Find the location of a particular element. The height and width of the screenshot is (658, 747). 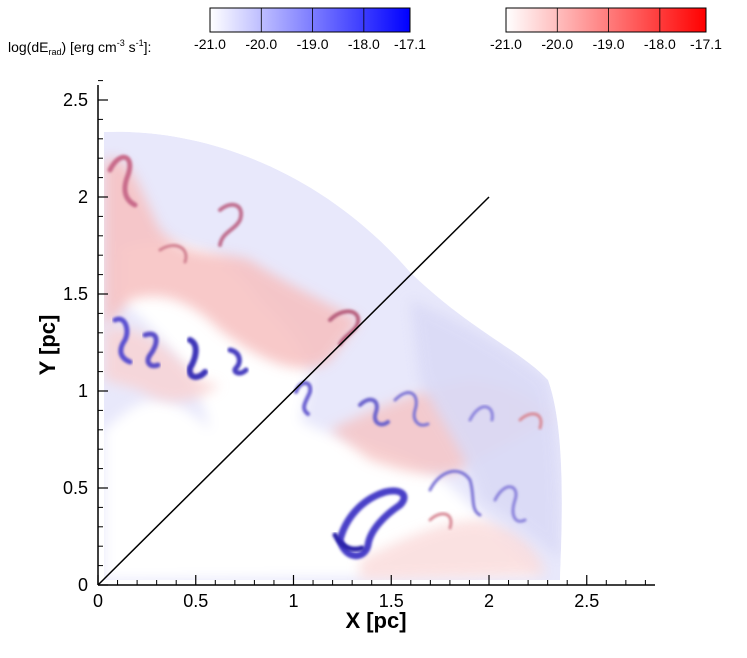

x-tick-label: 2.5 is located at coordinates (586, 601).